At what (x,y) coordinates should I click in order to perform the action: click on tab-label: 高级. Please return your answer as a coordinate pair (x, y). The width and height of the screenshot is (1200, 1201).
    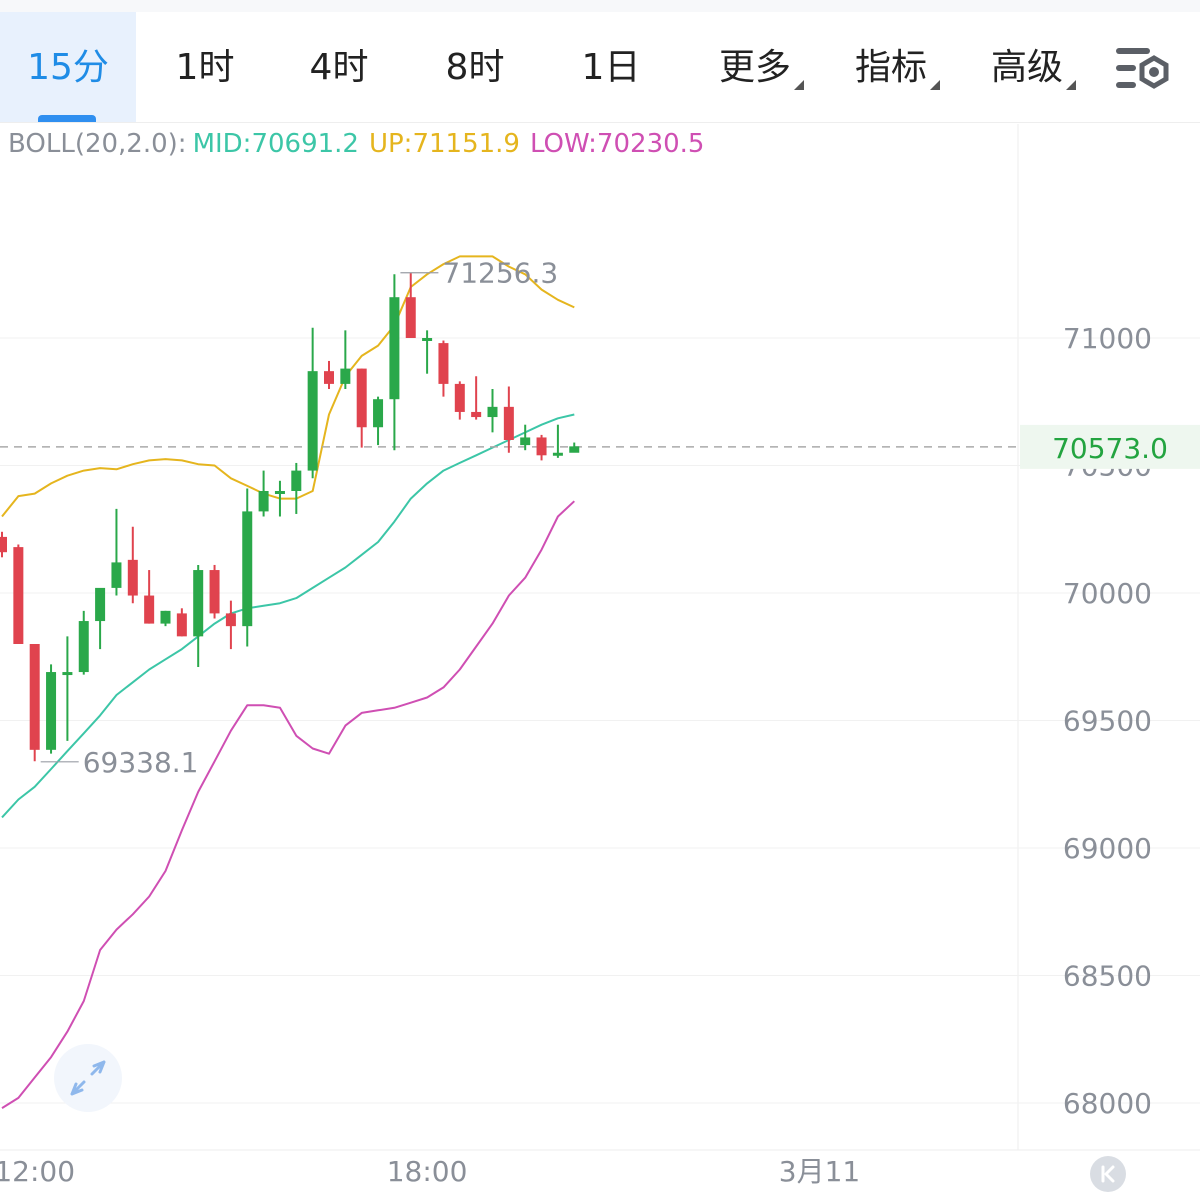
    Looking at the image, I should click on (1026, 67).